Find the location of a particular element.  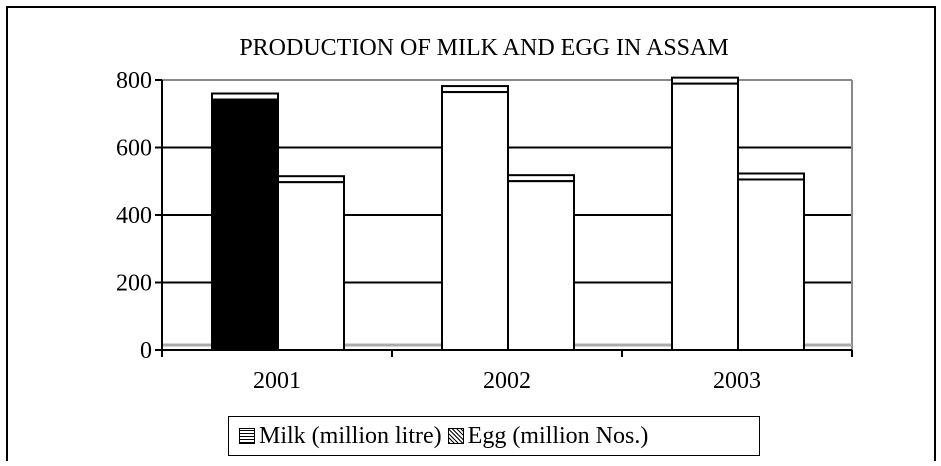

y-tick-label-200: 200 is located at coordinates (134, 284).